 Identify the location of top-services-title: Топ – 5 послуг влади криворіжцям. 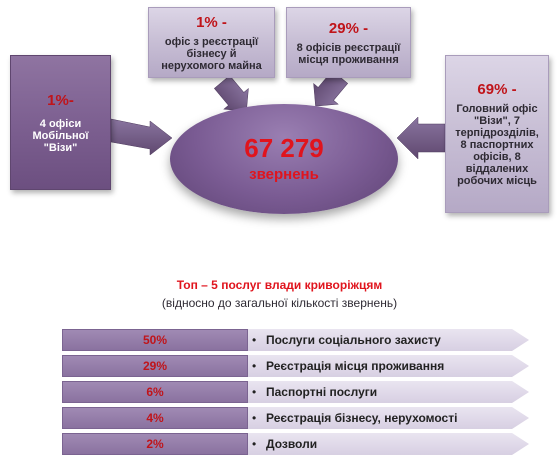
(279, 285).